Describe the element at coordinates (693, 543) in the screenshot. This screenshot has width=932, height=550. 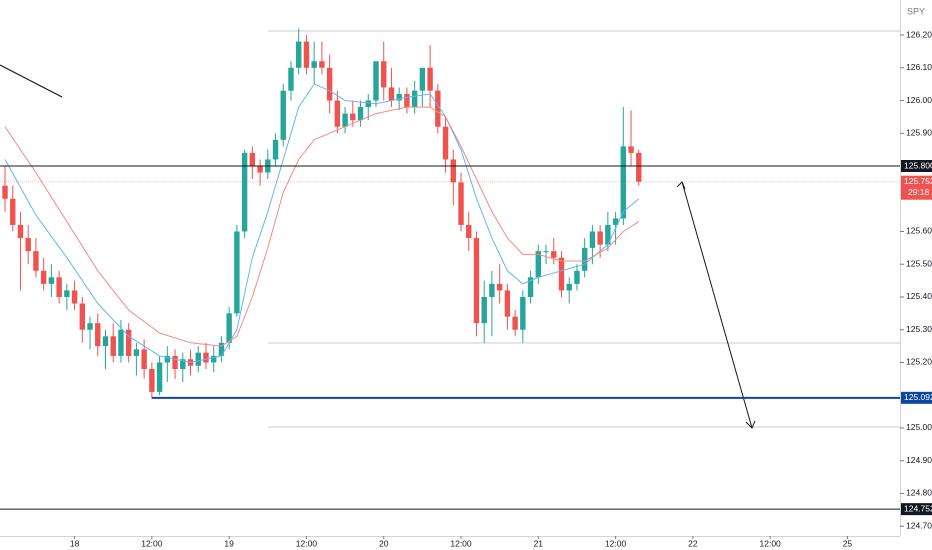
I see `x-tick-label: 22` at that location.